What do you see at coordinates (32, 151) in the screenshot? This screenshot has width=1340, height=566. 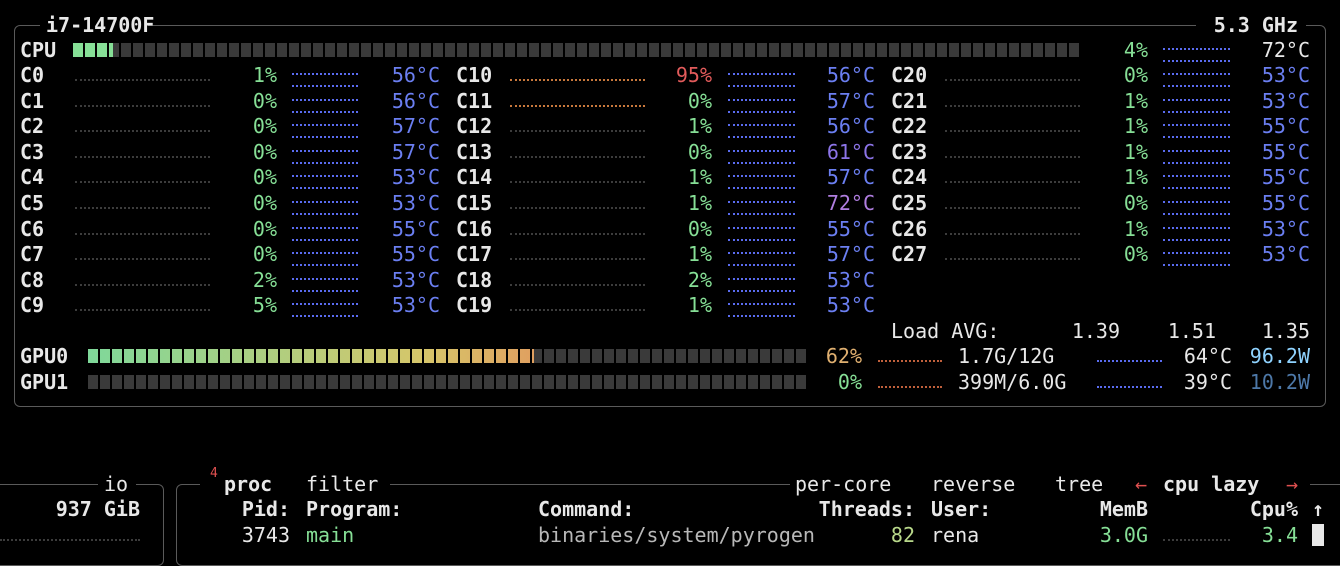 I see `core-name: C3` at bounding box center [32, 151].